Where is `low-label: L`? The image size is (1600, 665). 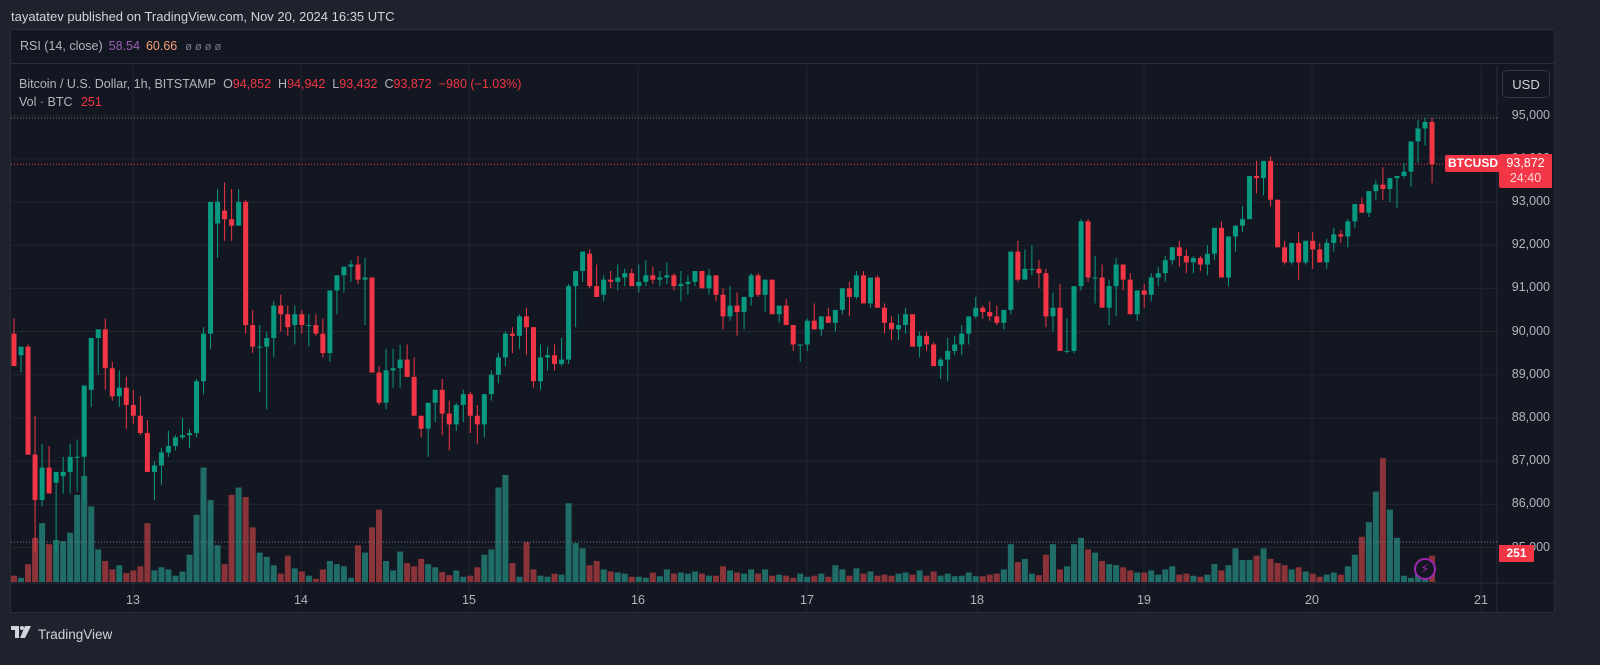 low-label: L is located at coordinates (336, 84).